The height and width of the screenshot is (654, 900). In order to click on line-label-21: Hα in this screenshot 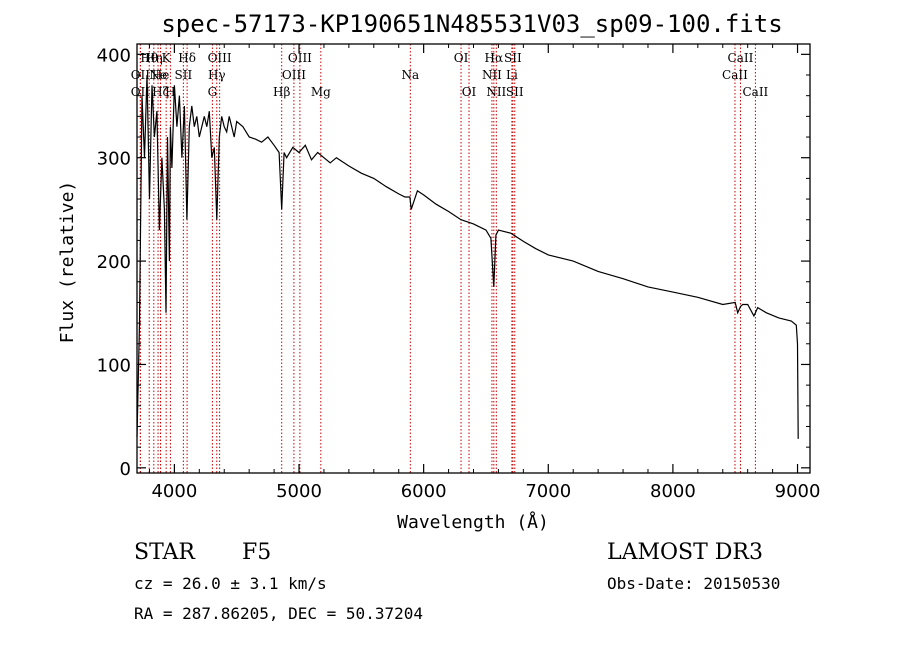, I will do `click(494, 58)`.